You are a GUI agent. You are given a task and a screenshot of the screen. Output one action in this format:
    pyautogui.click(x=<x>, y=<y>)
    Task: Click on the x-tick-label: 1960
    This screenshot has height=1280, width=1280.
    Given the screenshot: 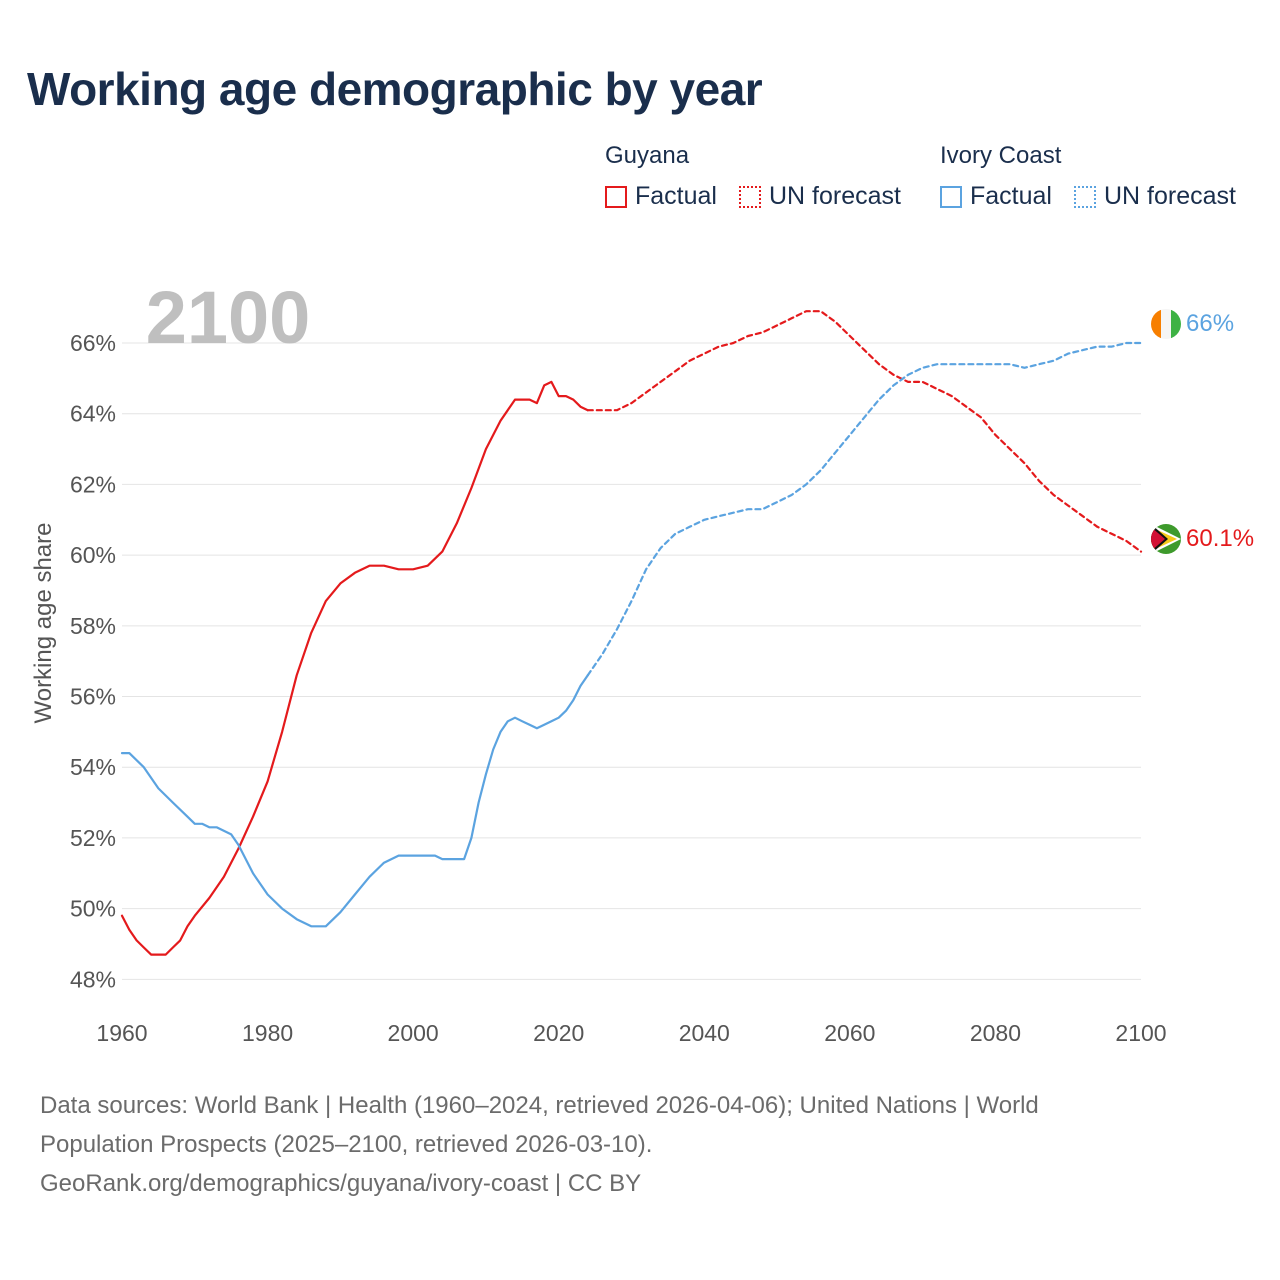 What is the action you would take?
    pyautogui.click(x=121, y=1033)
    